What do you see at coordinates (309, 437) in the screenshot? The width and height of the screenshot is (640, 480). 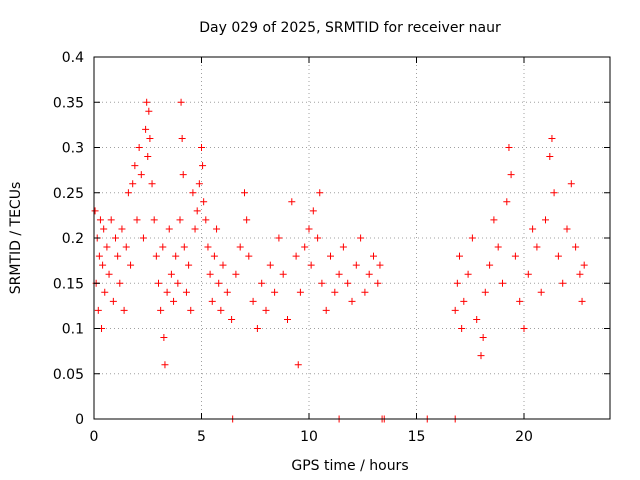 I see `x-tick-label: 10` at bounding box center [309, 437].